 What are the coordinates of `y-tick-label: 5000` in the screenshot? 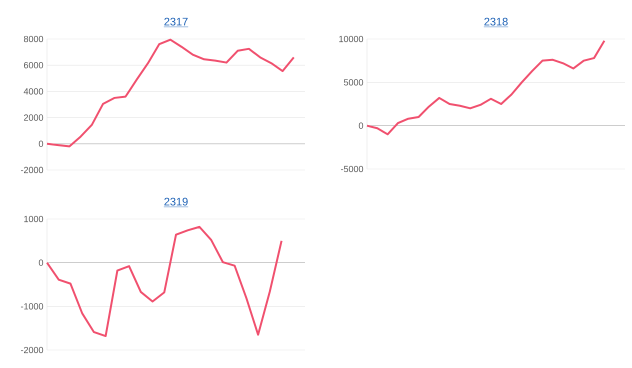 It's located at (354, 82).